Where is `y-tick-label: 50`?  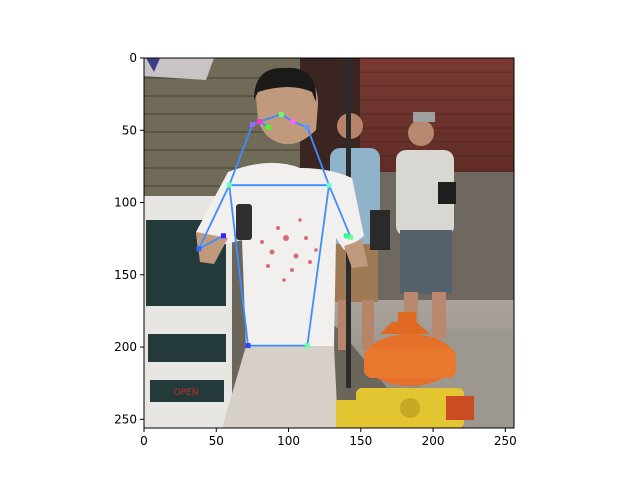 y-tick-label: 50 is located at coordinates (129, 130).